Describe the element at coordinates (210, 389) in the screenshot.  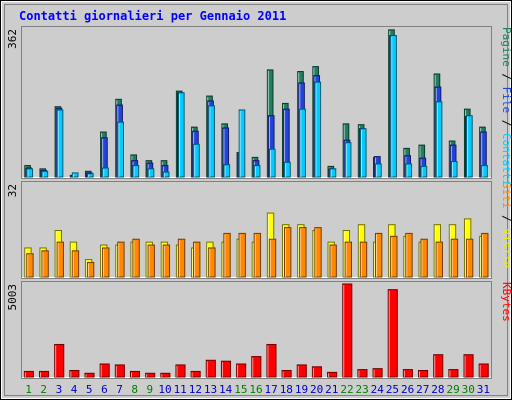
I see `x-tick-label: 13` at that location.